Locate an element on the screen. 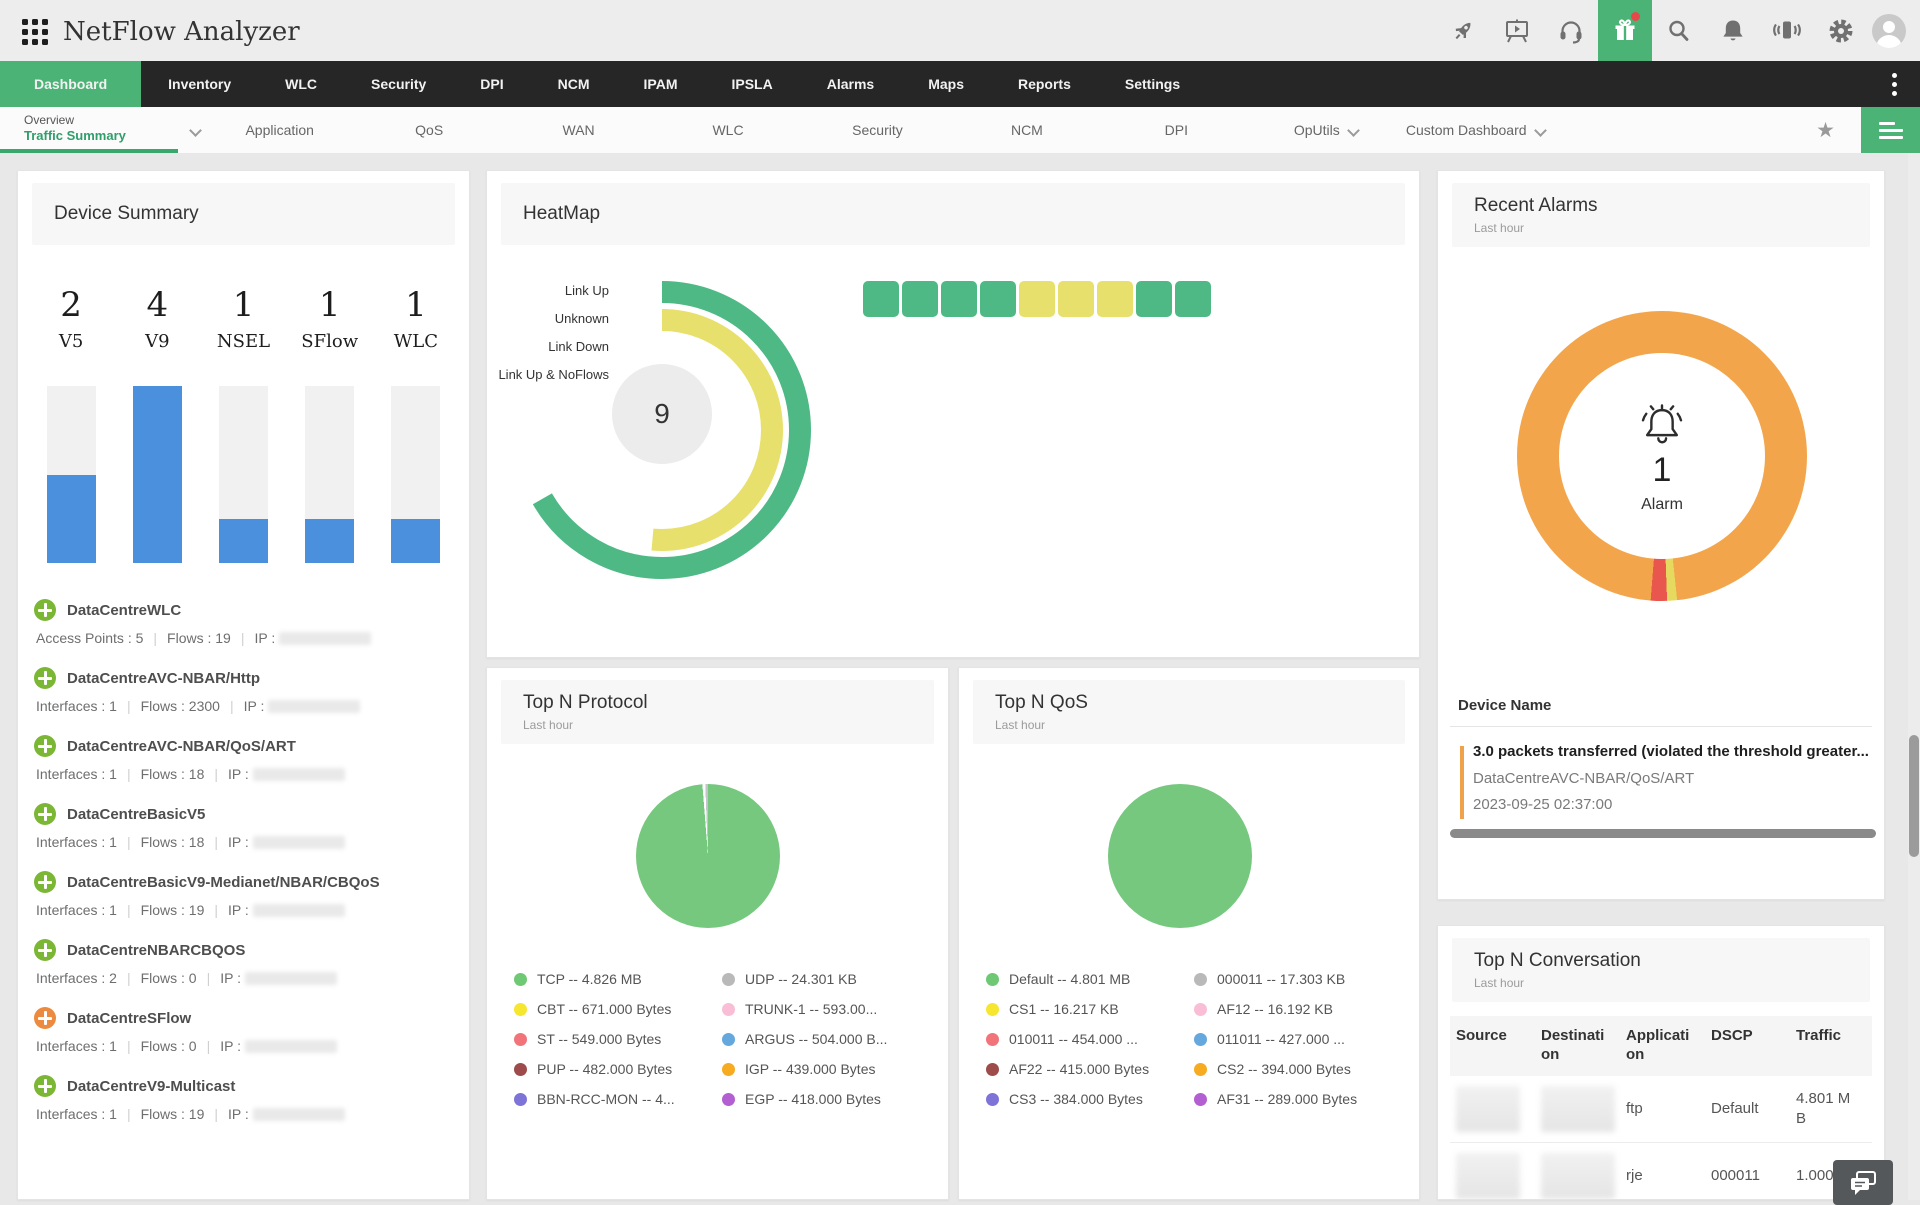  nav-item-inventory: Inventory is located at coordinates (200, 84).